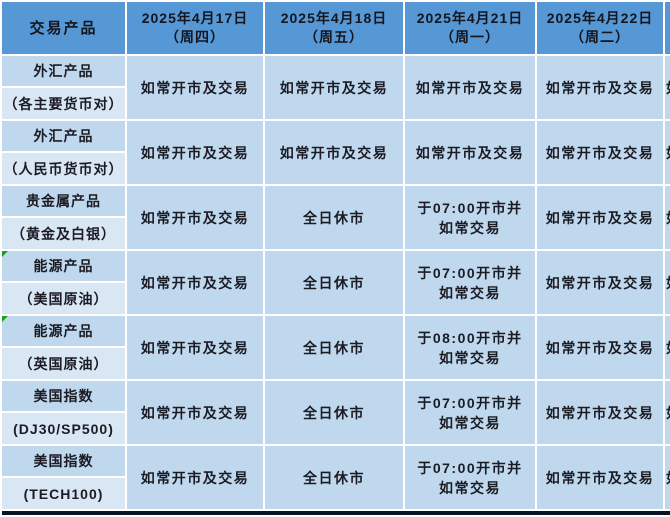  I want to click on header-date-text: 2025年4月18日, so click(334, 18).